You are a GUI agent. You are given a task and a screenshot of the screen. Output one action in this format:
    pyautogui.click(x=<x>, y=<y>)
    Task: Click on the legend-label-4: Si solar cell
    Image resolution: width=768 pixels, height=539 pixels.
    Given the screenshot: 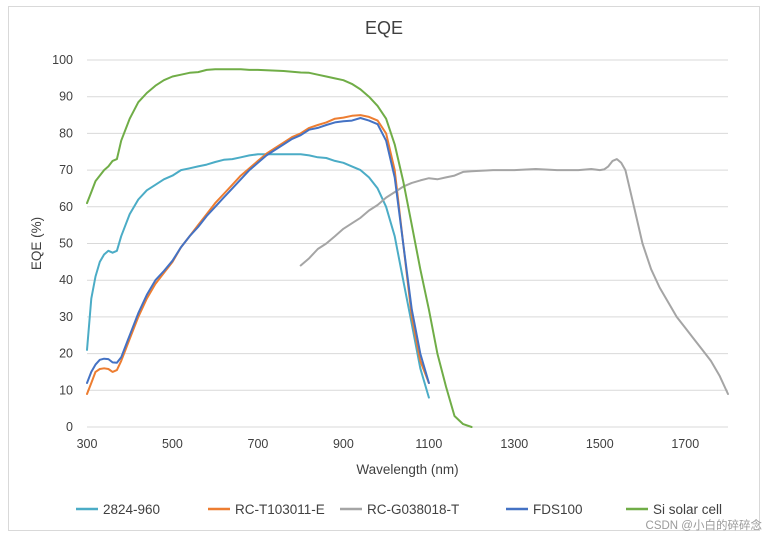 What is the action you would take?
    pyautogui.click(x=687, y=509)
    